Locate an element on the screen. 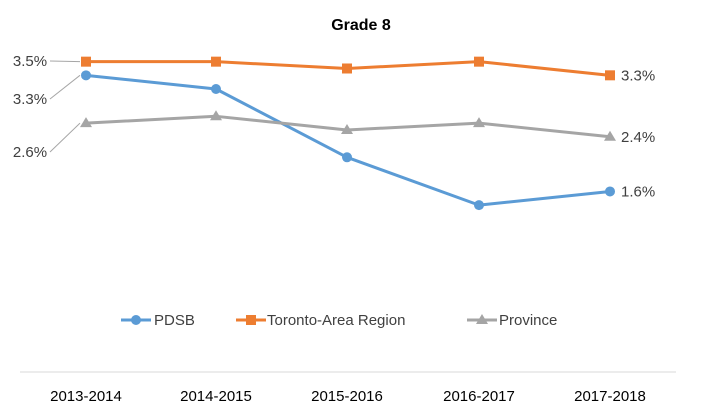 This screenshot has height=420, width=722. legend-item-toronto-area-region: Toronto-Area Region is located at coordinates (320, 320).